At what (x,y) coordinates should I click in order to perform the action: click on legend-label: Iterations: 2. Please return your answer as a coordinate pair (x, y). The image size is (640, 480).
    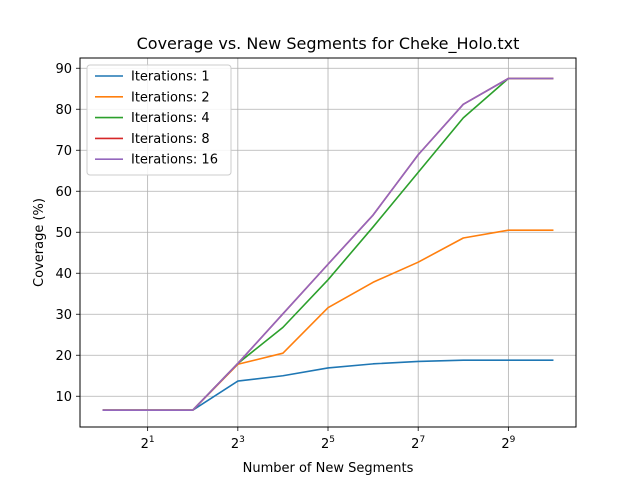
    Looking at the image, I should click on (170, 97).